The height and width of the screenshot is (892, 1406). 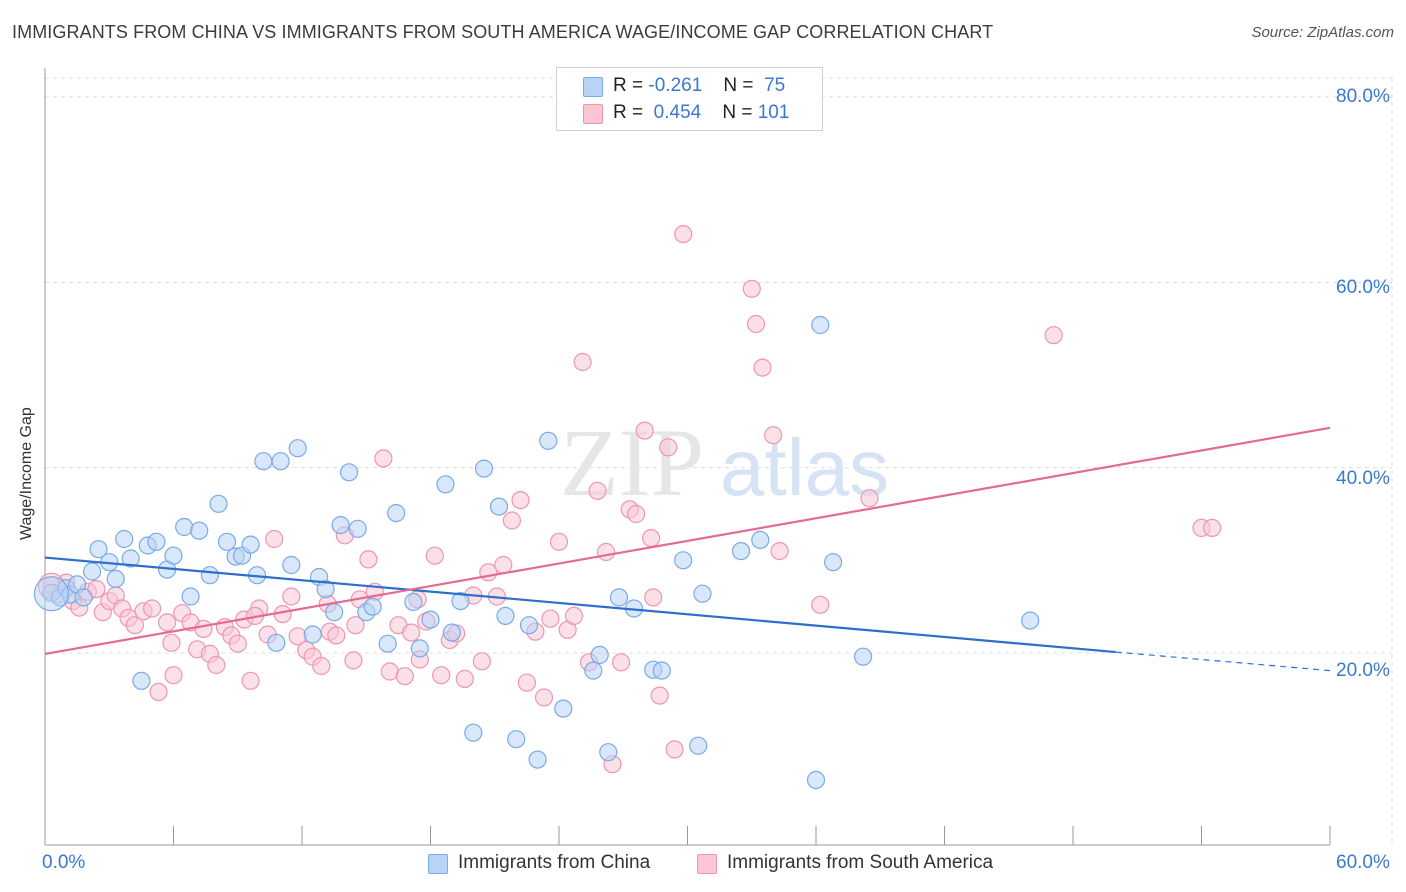 What do you see at coordinates (677, 112) in the screenshot?
I see `r-value-south-america: 0.454` at bounding box center [677, 112].